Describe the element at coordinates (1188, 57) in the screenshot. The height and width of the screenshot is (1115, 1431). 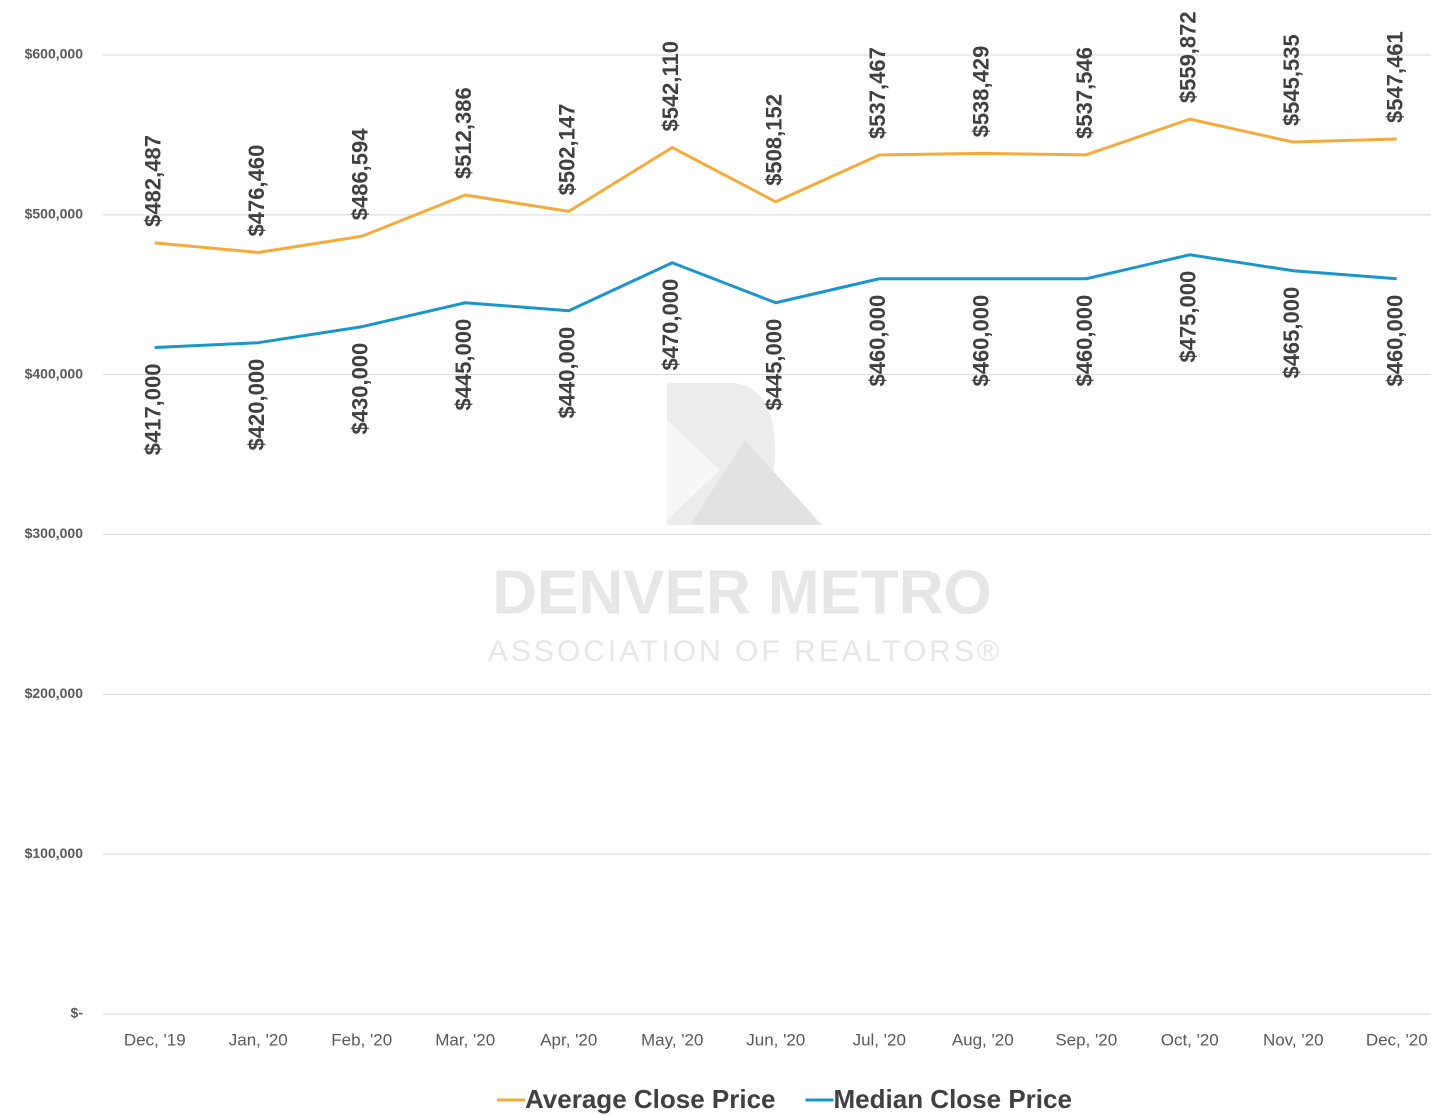
I see `data-label: $559,872` at that location.